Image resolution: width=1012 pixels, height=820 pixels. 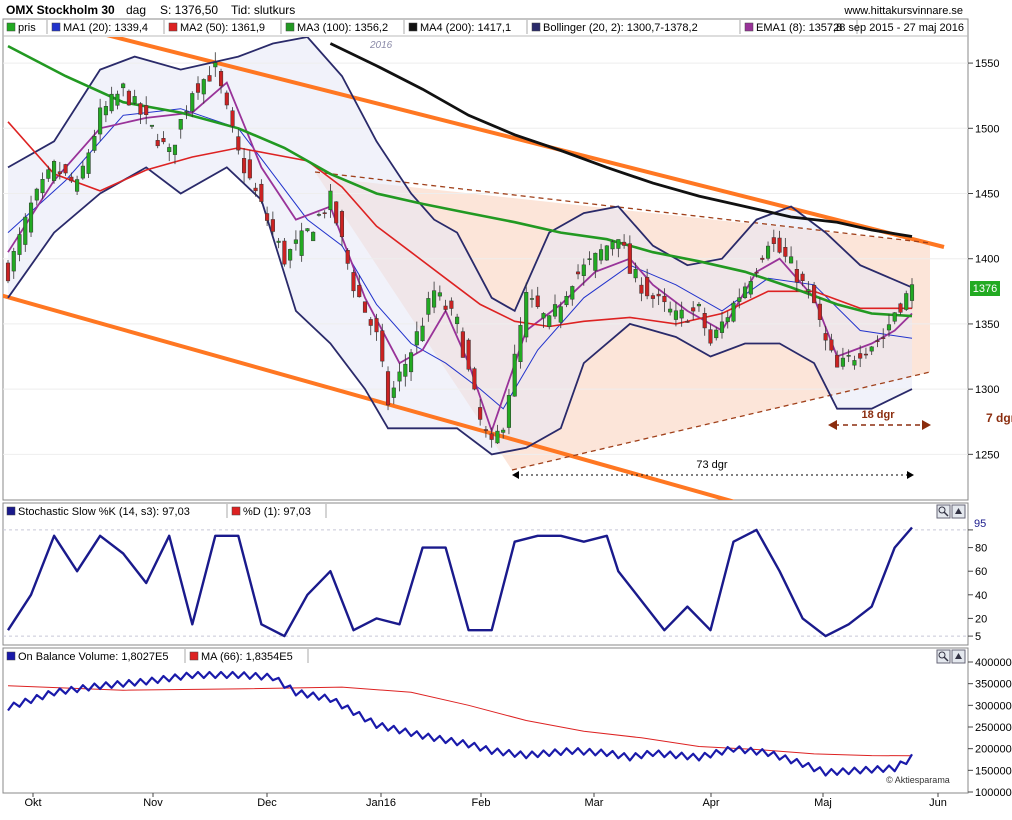 What do you see at coordinates (823, 803) in the screenshot?
I see `x-tick-label-7: Maj` at bounding box center [823, 803].